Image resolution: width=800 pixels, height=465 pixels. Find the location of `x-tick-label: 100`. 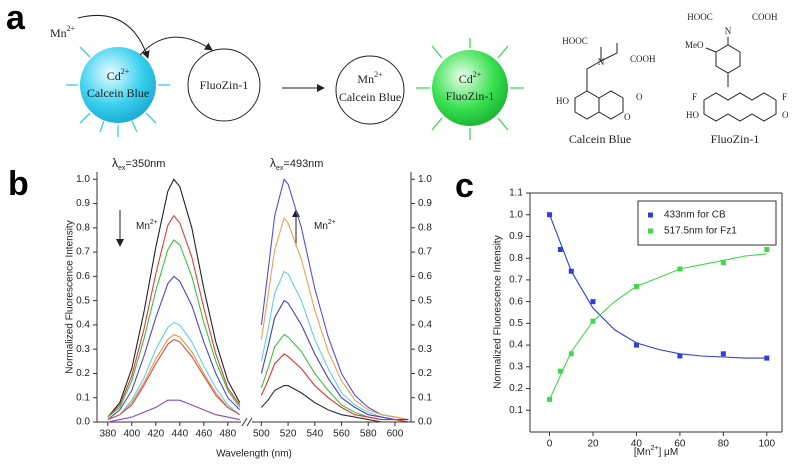

x-tick-label: 100 is located at coordinates (766, 444).